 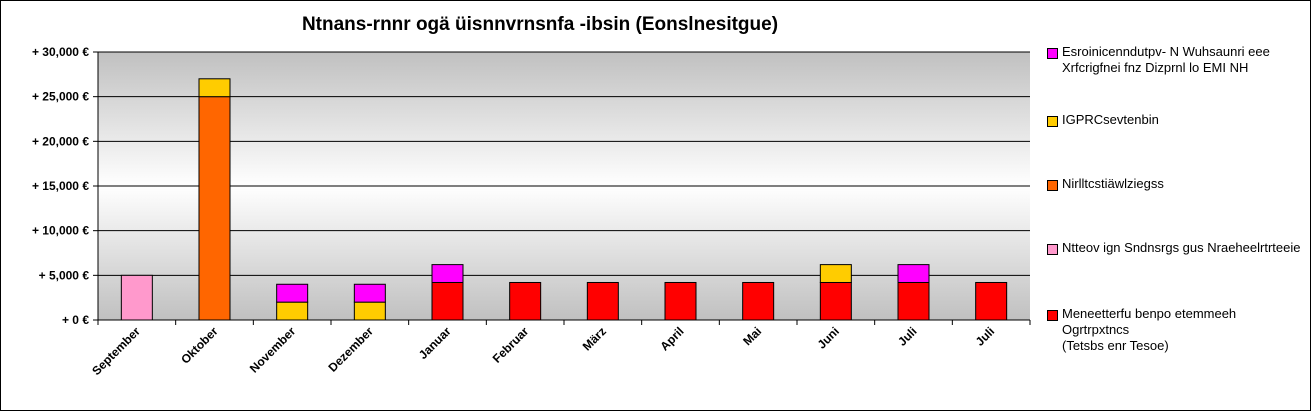 I want to click on legend-label: IGPRCsevtenbin, so click(x=1110, y=119).